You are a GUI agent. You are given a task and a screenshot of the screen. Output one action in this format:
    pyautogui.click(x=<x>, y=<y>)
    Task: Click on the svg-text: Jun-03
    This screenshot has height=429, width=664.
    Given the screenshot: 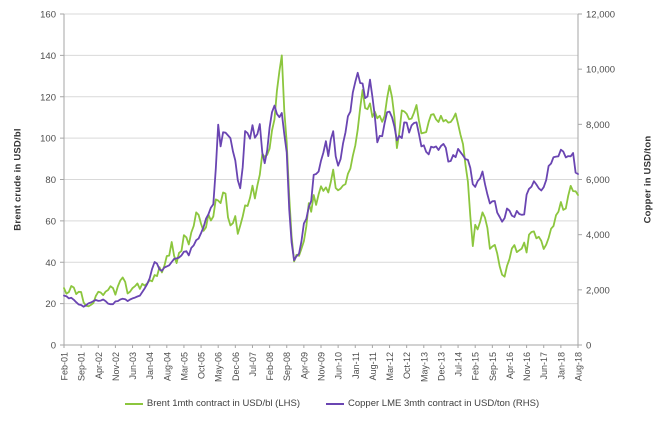 What is the action you would take?
    pyautogui.click(x=133, y=366)
    